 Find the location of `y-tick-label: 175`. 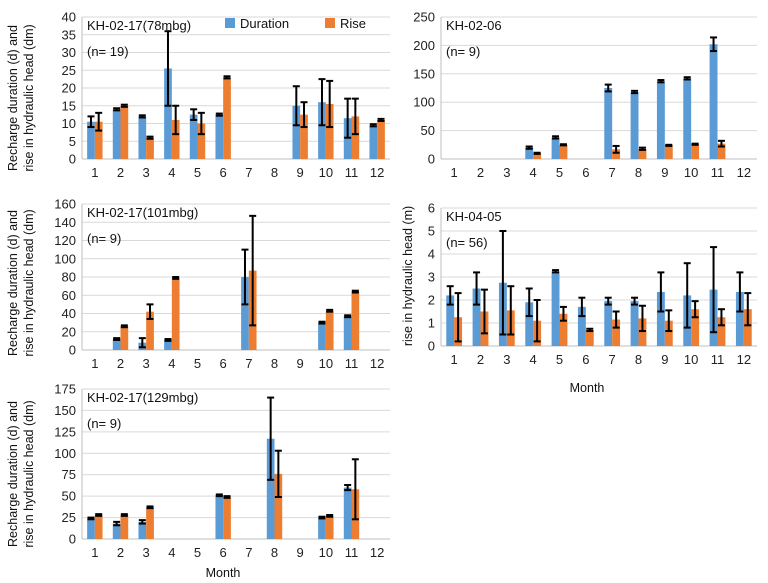

y-tick-label: 175 is located at coordinates (65, 389).